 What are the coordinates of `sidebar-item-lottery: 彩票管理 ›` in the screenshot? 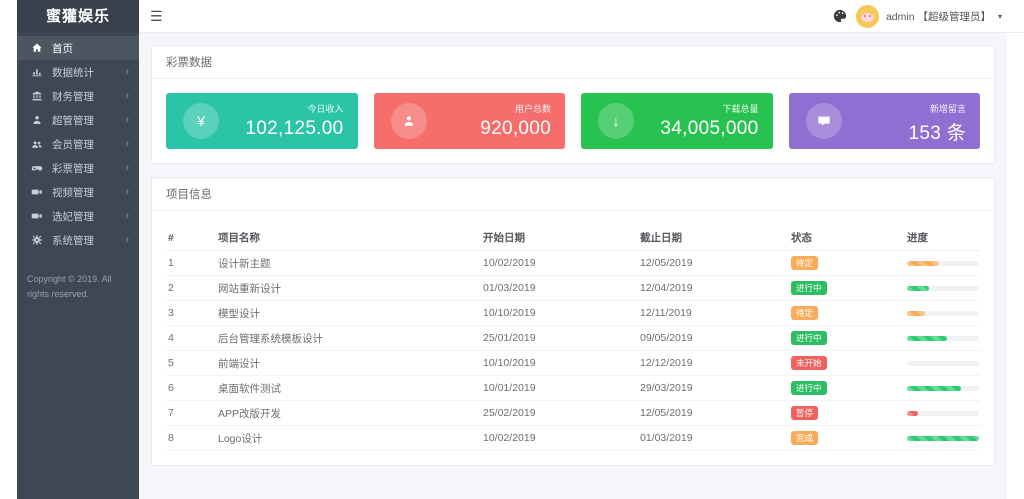 It's located at (78, 168).